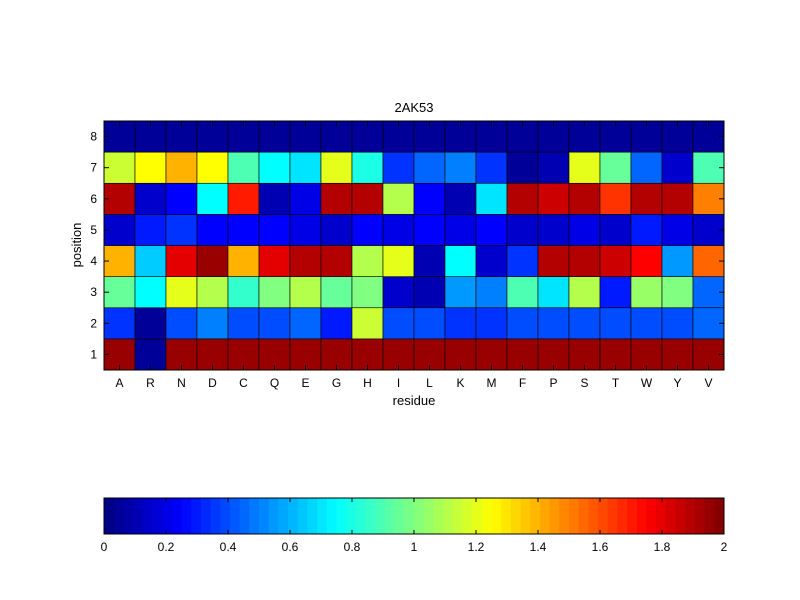  I want to click on x-tick-label: H, so click(367, 383).